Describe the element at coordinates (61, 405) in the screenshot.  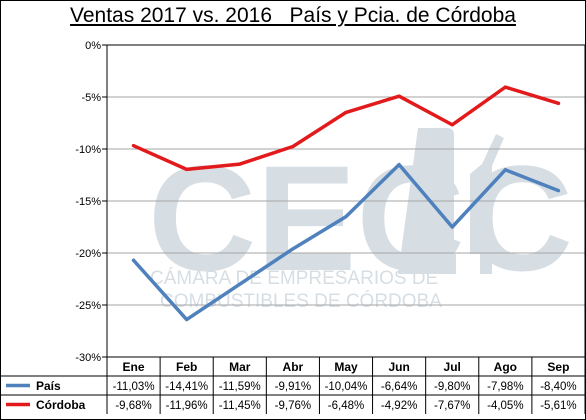
I see `table-series-name: Córdoba` at that location.